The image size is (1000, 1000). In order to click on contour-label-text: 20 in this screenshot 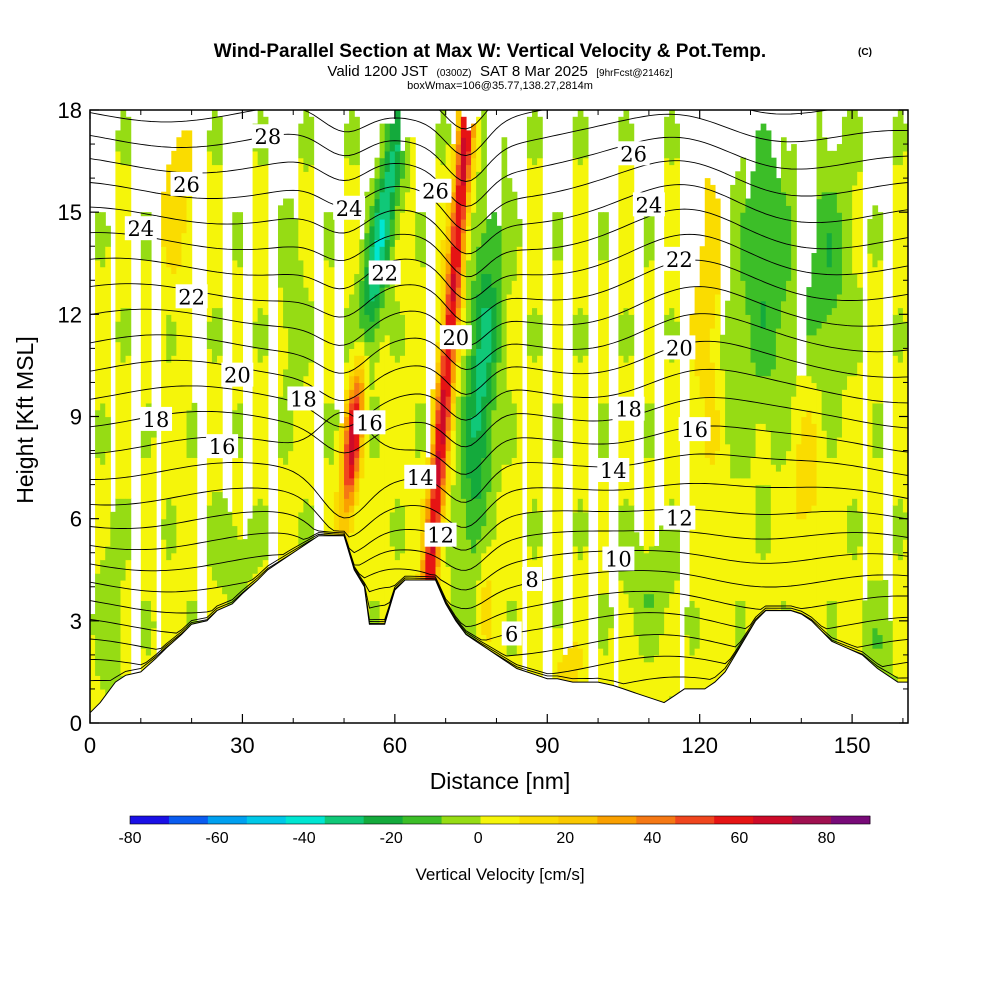, I will do `click(679, 348)`.